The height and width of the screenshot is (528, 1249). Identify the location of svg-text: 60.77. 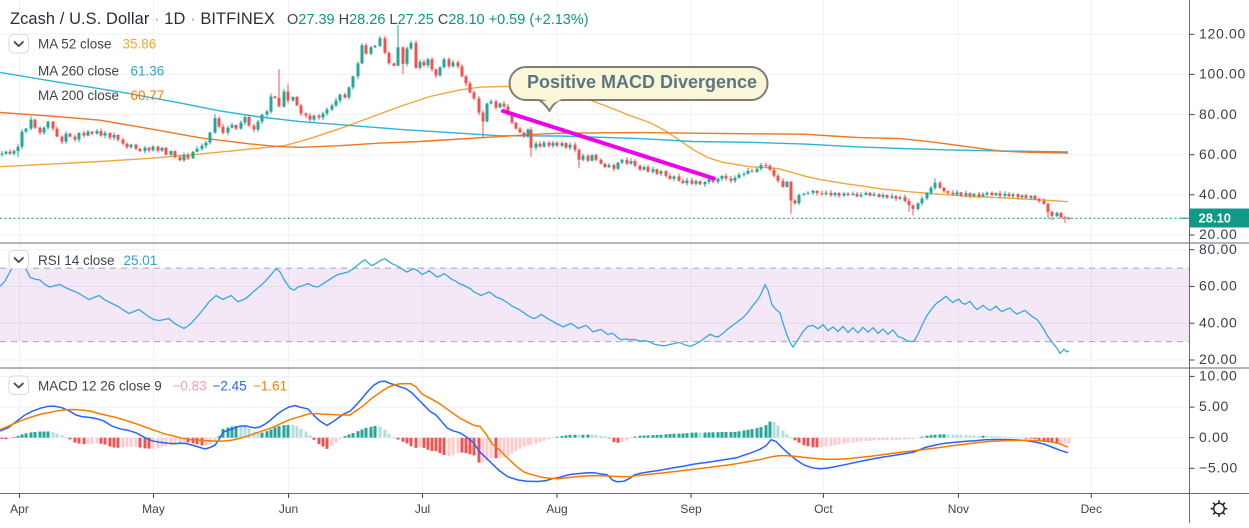
(148, 95).